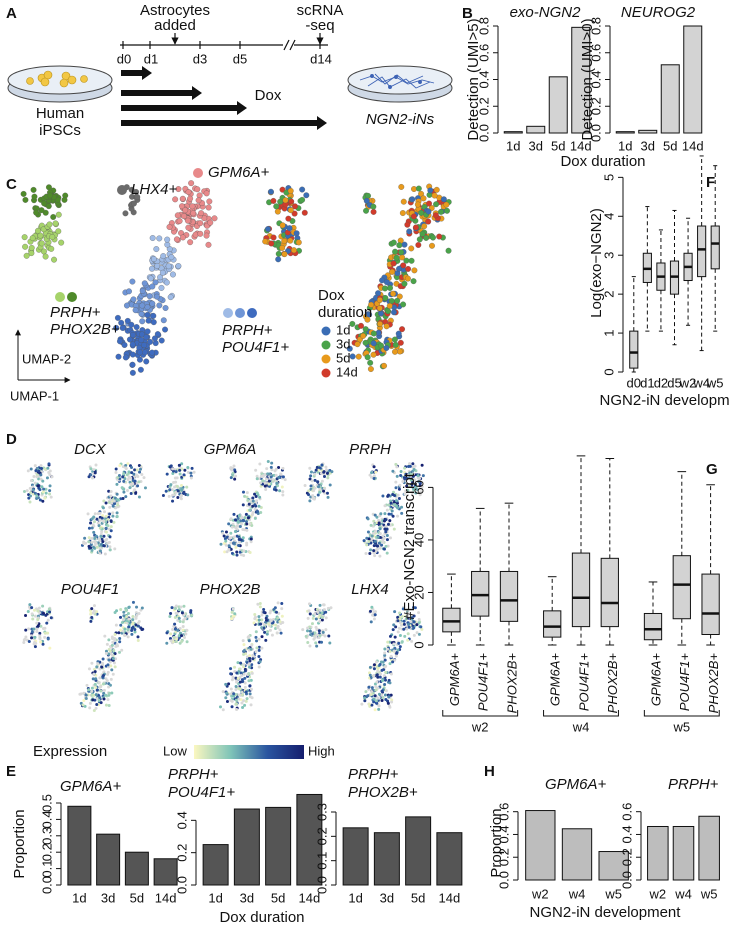 This screenshot has height=936, width=729. I want to click on cluster-key, so click(252, 313).